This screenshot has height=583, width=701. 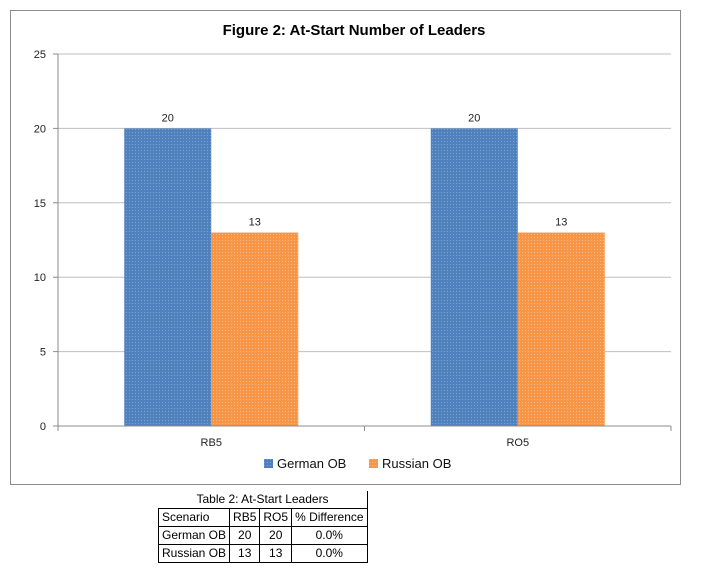 What do you see at coordinates (40, 55) in the screenshot?
I see `y-tick-label: 25` at bounding box center [40, 55].